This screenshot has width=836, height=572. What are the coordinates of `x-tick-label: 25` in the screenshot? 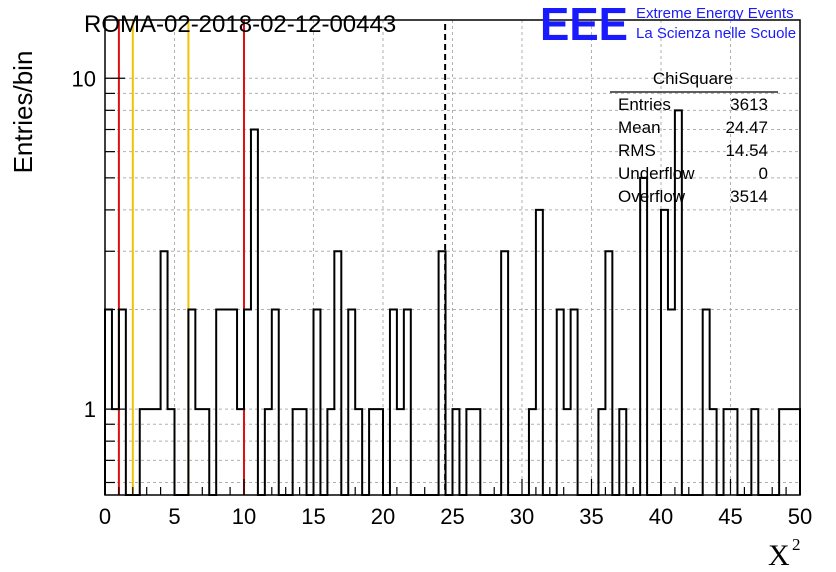 It's located at (452, 516).